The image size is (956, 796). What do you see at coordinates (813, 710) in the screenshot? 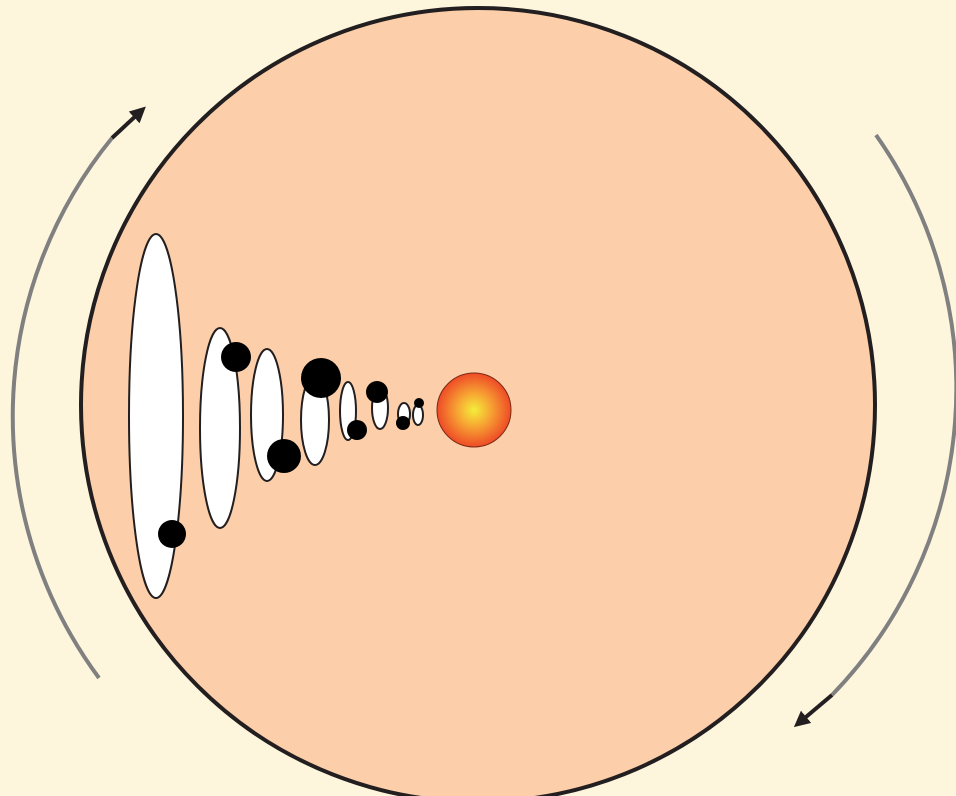
I see `rotation-arrow-tip-right` at bounding box center [813, 710].